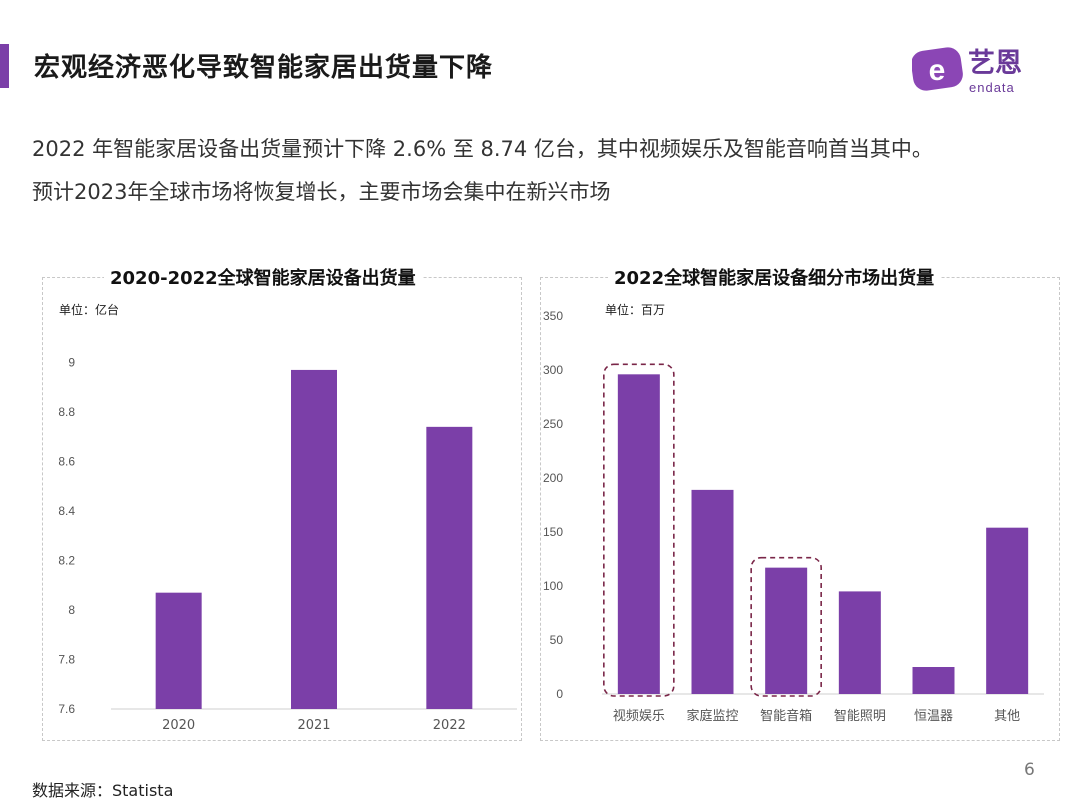 Image resolution: width=1080 pixels, height=810 pixels. Describe the element at coordinates (264, 68) in the screenshot. I see `slide-title: 宏观经济恶化导致智能家居出货量下降` at that location.